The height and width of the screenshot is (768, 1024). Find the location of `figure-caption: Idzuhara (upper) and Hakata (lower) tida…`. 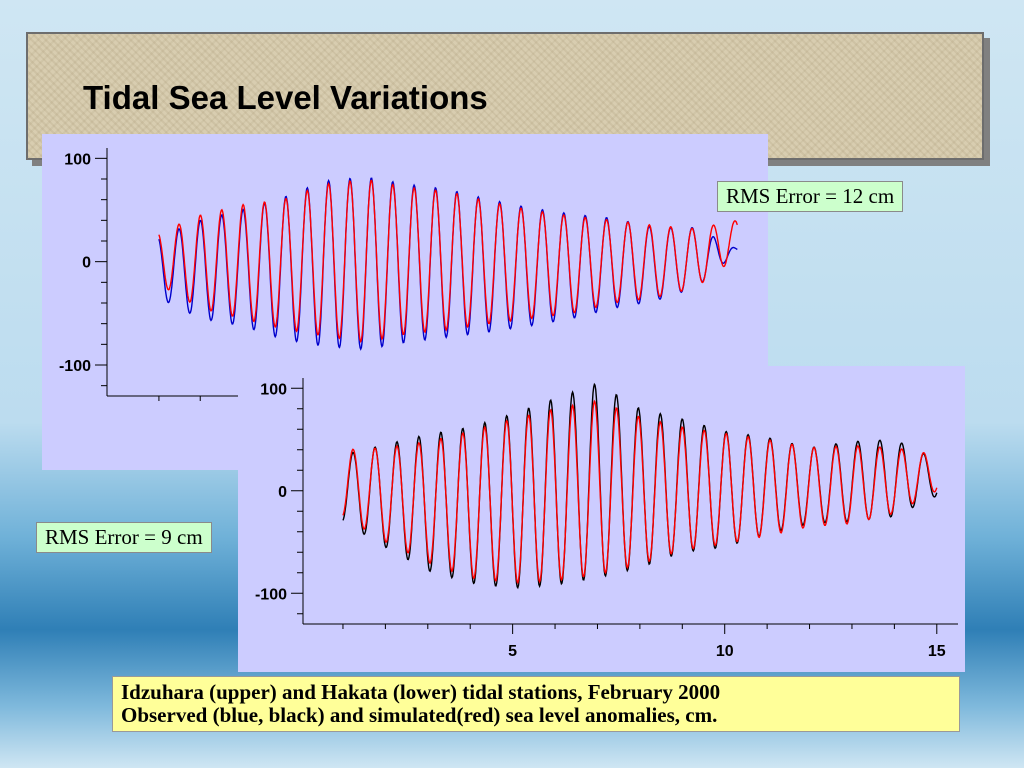

figure-caption: Idzuhara (upper) and Hakata (lower) tida… is located at coordinates (536, 704).